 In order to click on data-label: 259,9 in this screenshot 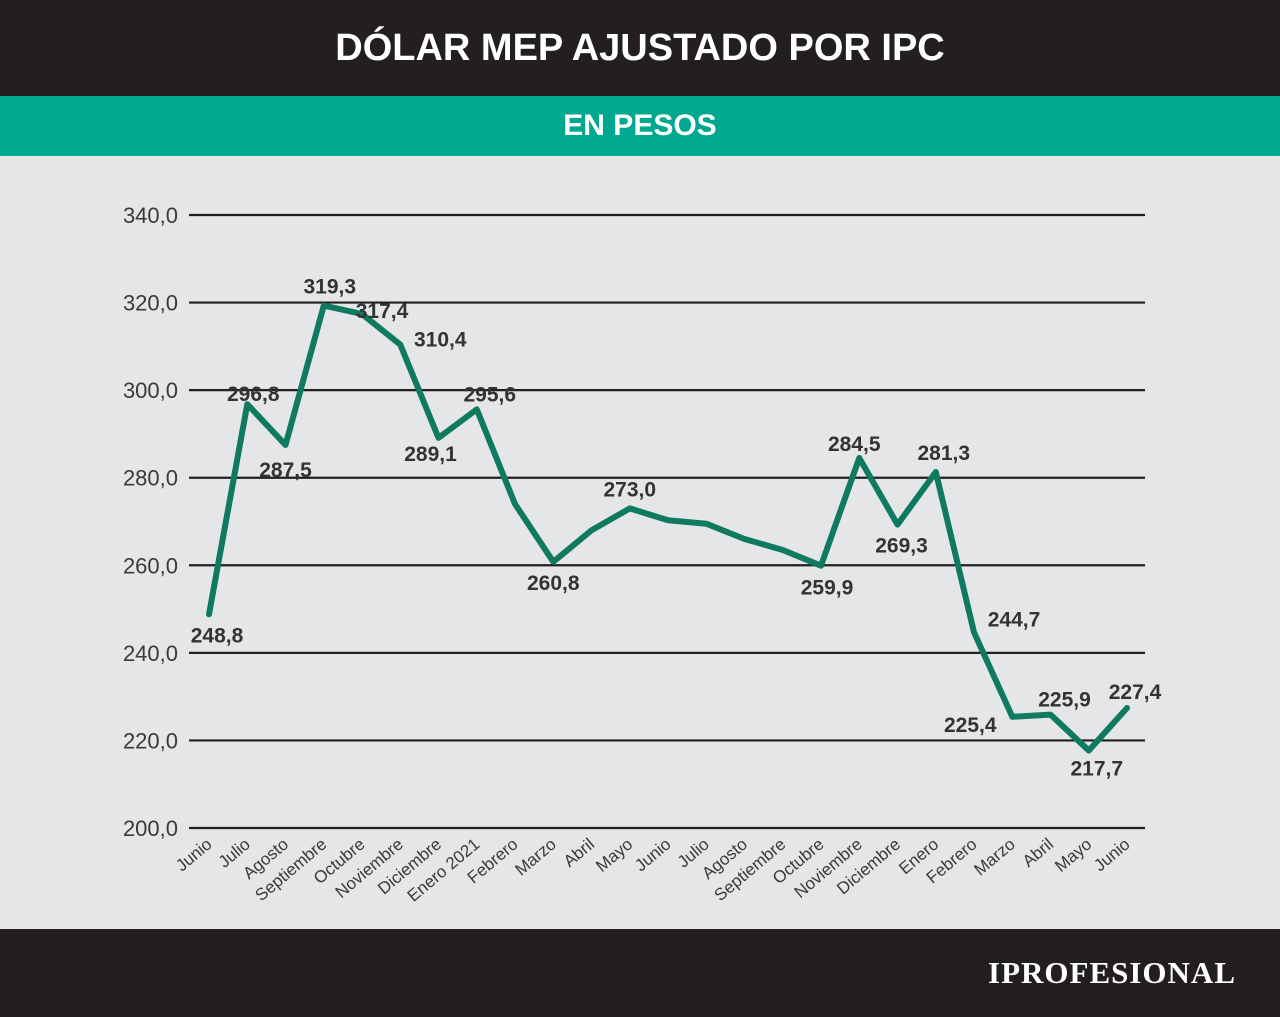, I will do `click(827, 588)`.